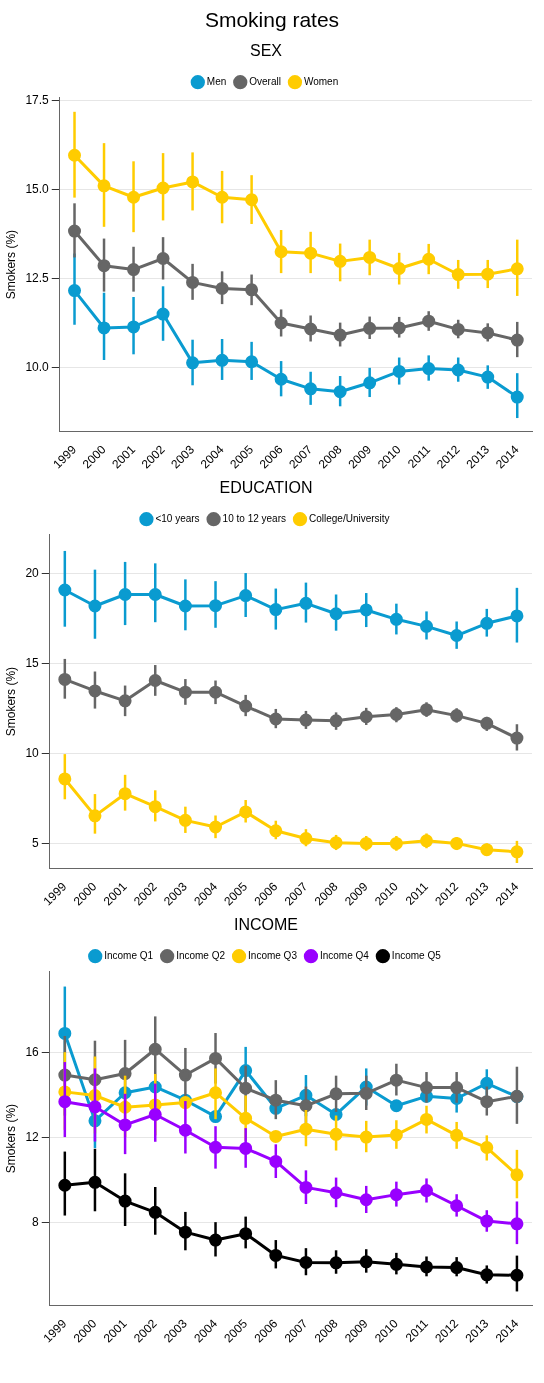 This screenshot has width=544, height=1383. I want to click on legend-label: Overall, so click(265, 81).